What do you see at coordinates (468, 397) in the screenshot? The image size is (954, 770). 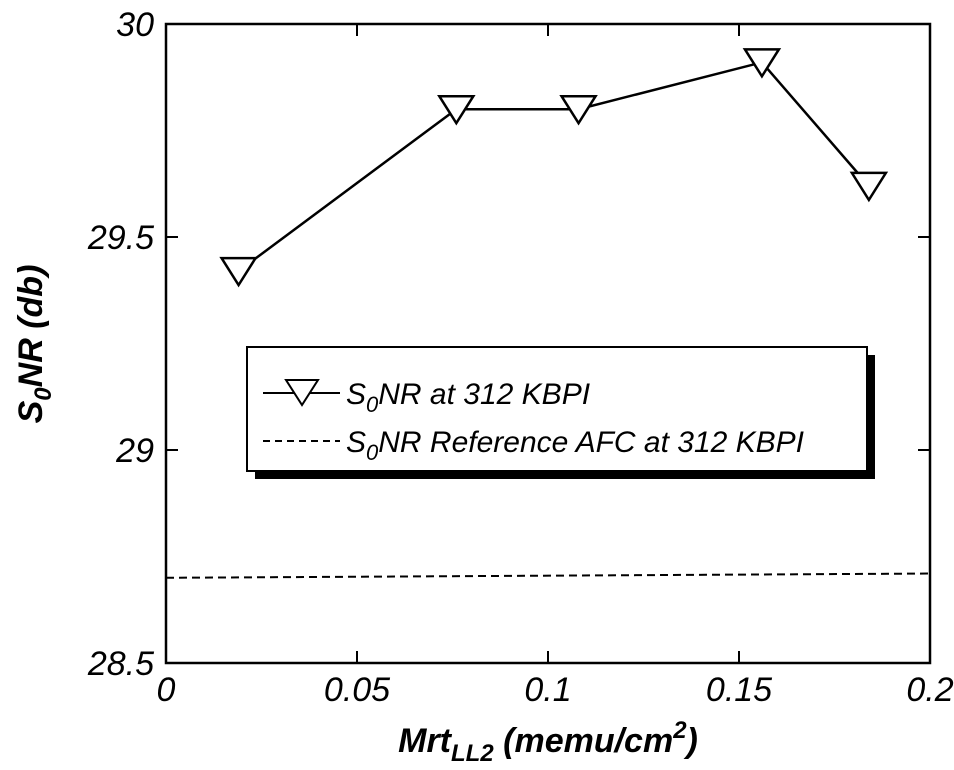 I see `legend-label-series-1: S0NR at 312 KBPI` at bounding box center [468, 397].